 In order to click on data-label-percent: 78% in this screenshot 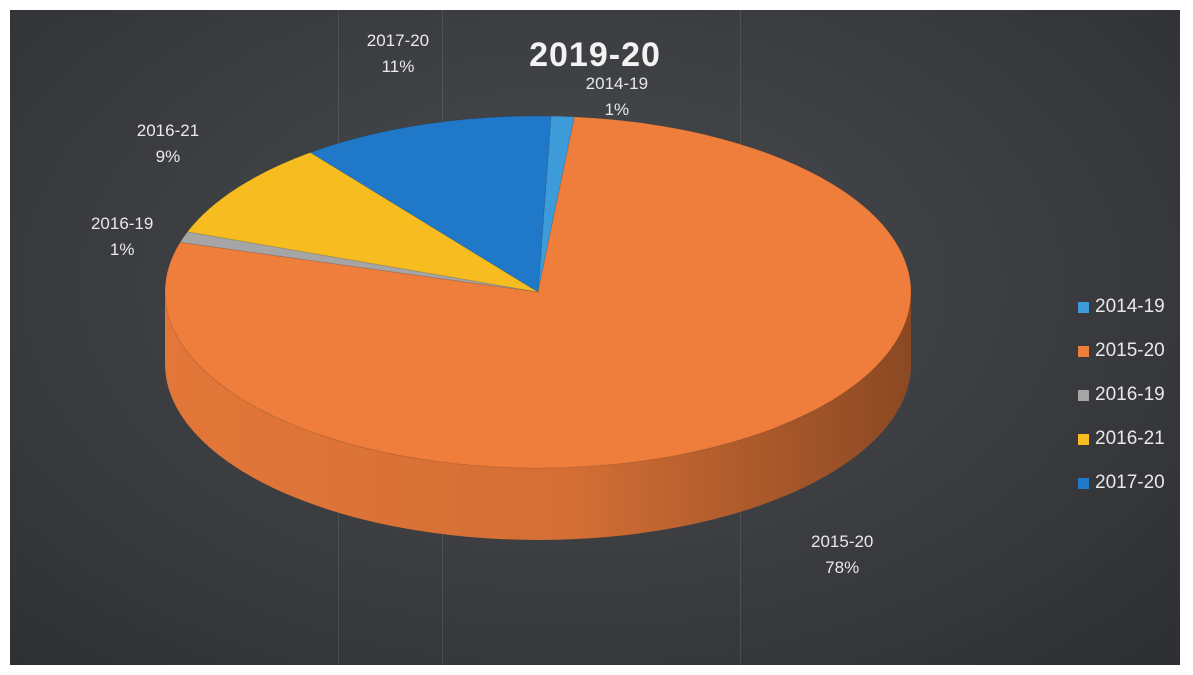, I will do `click(842, 567)`.